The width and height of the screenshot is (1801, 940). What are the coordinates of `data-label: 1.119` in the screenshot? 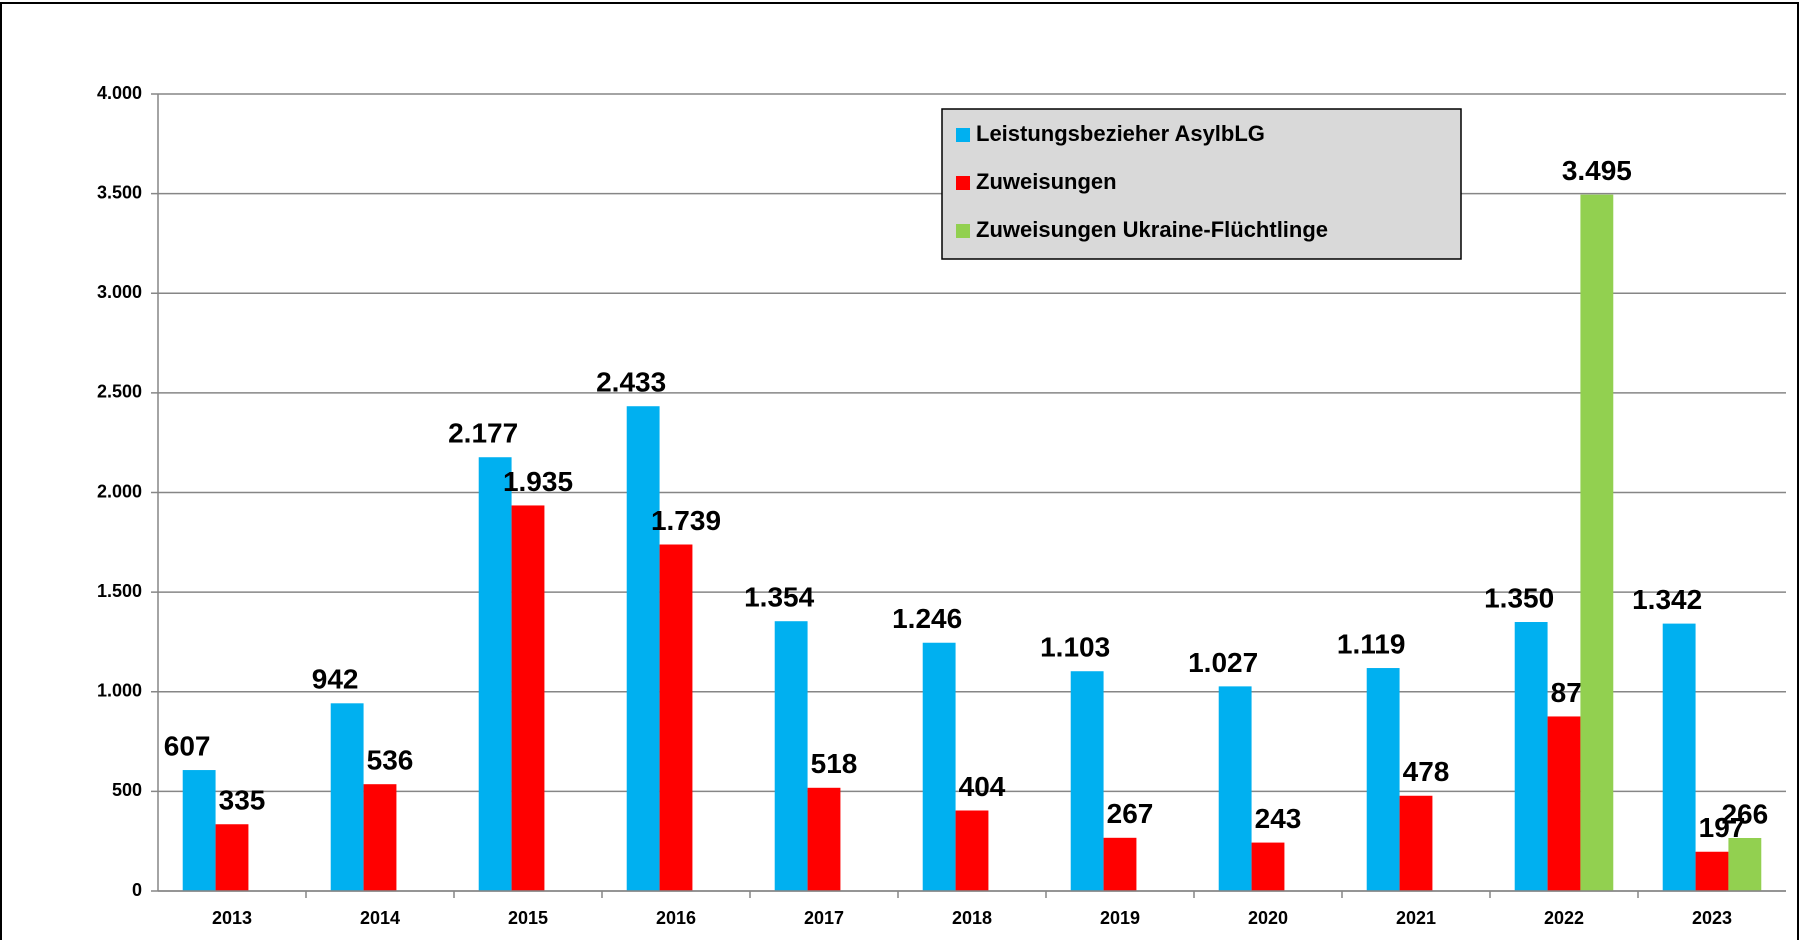 It's located at (1371, 643).